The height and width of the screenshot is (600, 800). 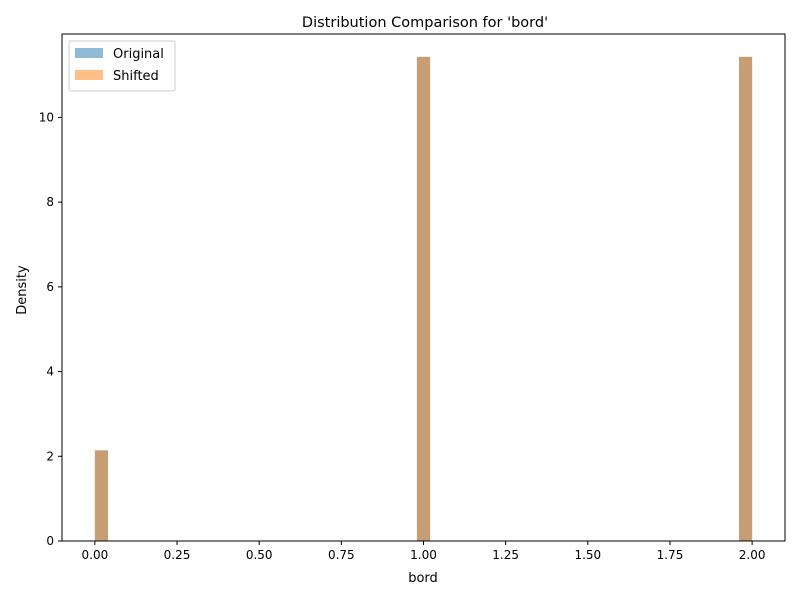 I want to click on y-tick-label-2: 4, so click(x=50, y=372).